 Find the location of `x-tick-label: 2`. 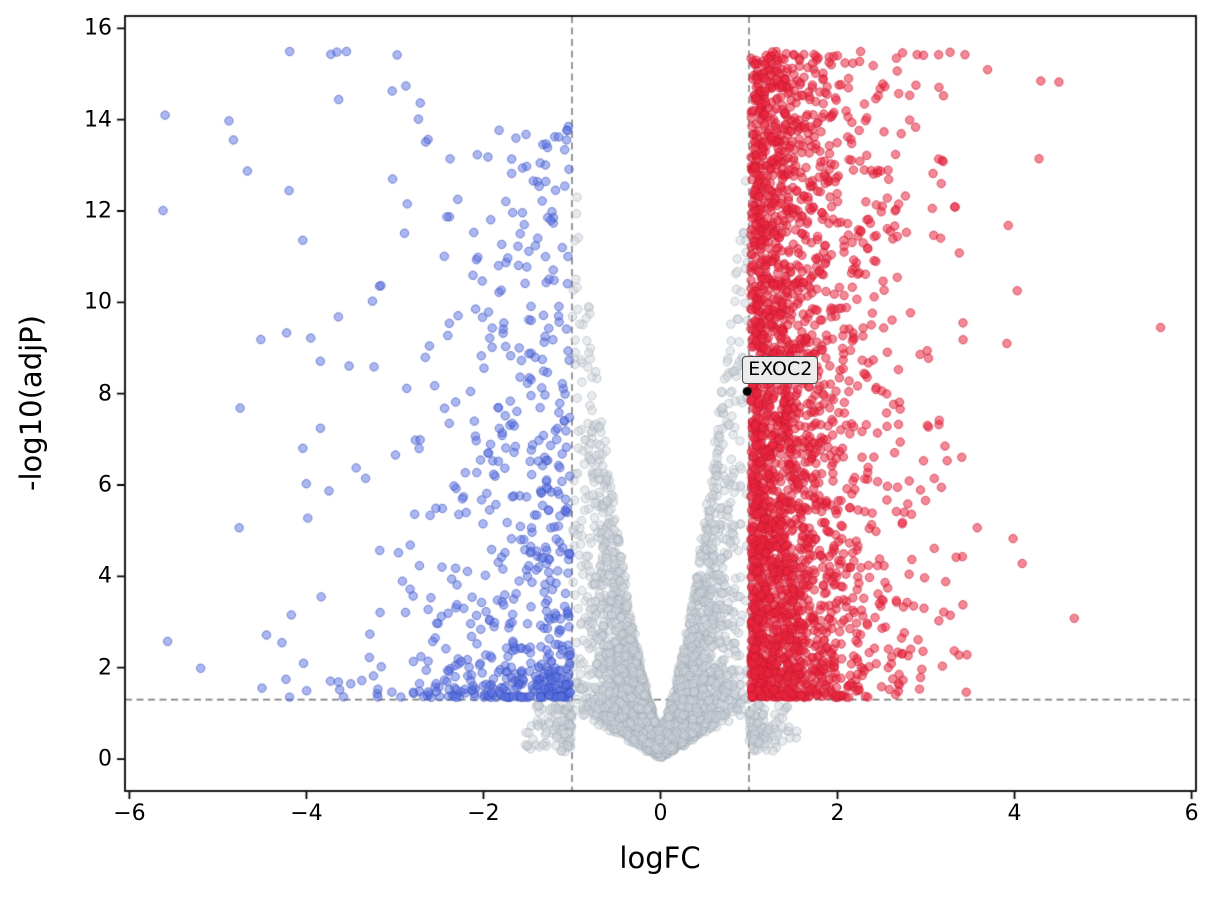

x-tick-label: 2 is located at coordinates (837, 813).